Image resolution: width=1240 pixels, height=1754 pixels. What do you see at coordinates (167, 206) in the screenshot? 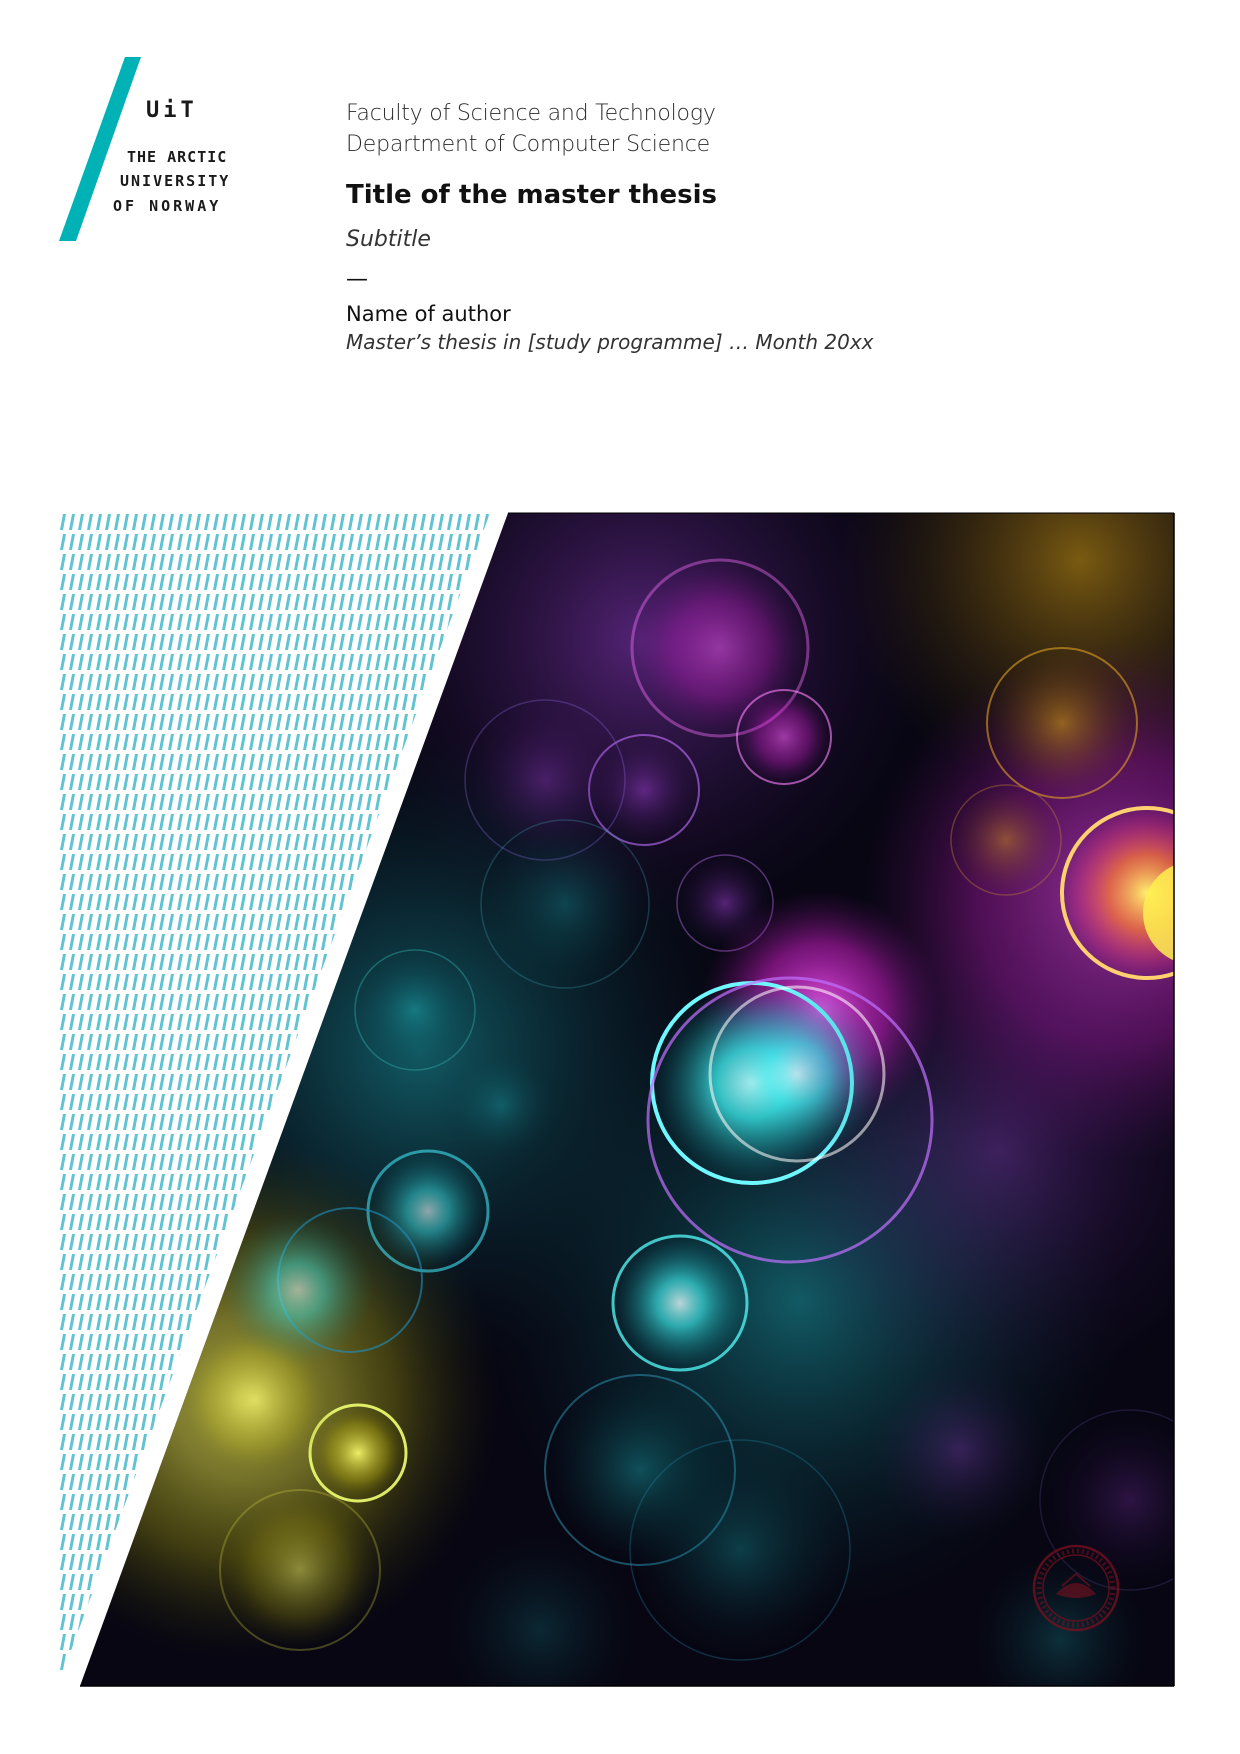
I see `logo-line-3: OF NORWAY` at bounding box center [167, 206].